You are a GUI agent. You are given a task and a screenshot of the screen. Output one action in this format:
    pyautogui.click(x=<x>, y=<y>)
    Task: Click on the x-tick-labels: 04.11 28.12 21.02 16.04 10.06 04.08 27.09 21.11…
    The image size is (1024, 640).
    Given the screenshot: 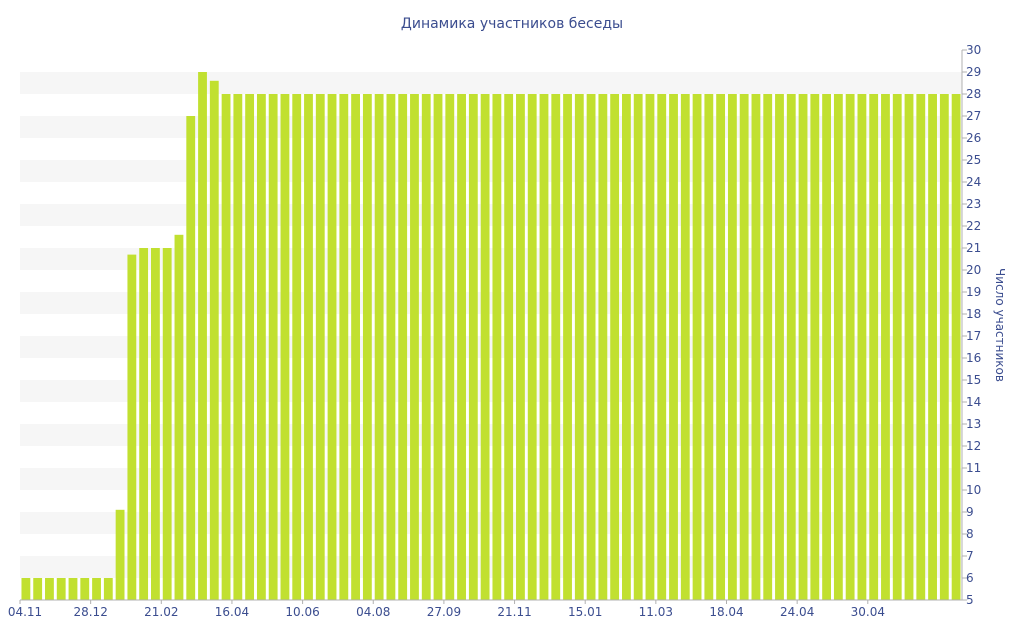 What is the action you would take?
    pyautogui.click(x=446, y=609)
    